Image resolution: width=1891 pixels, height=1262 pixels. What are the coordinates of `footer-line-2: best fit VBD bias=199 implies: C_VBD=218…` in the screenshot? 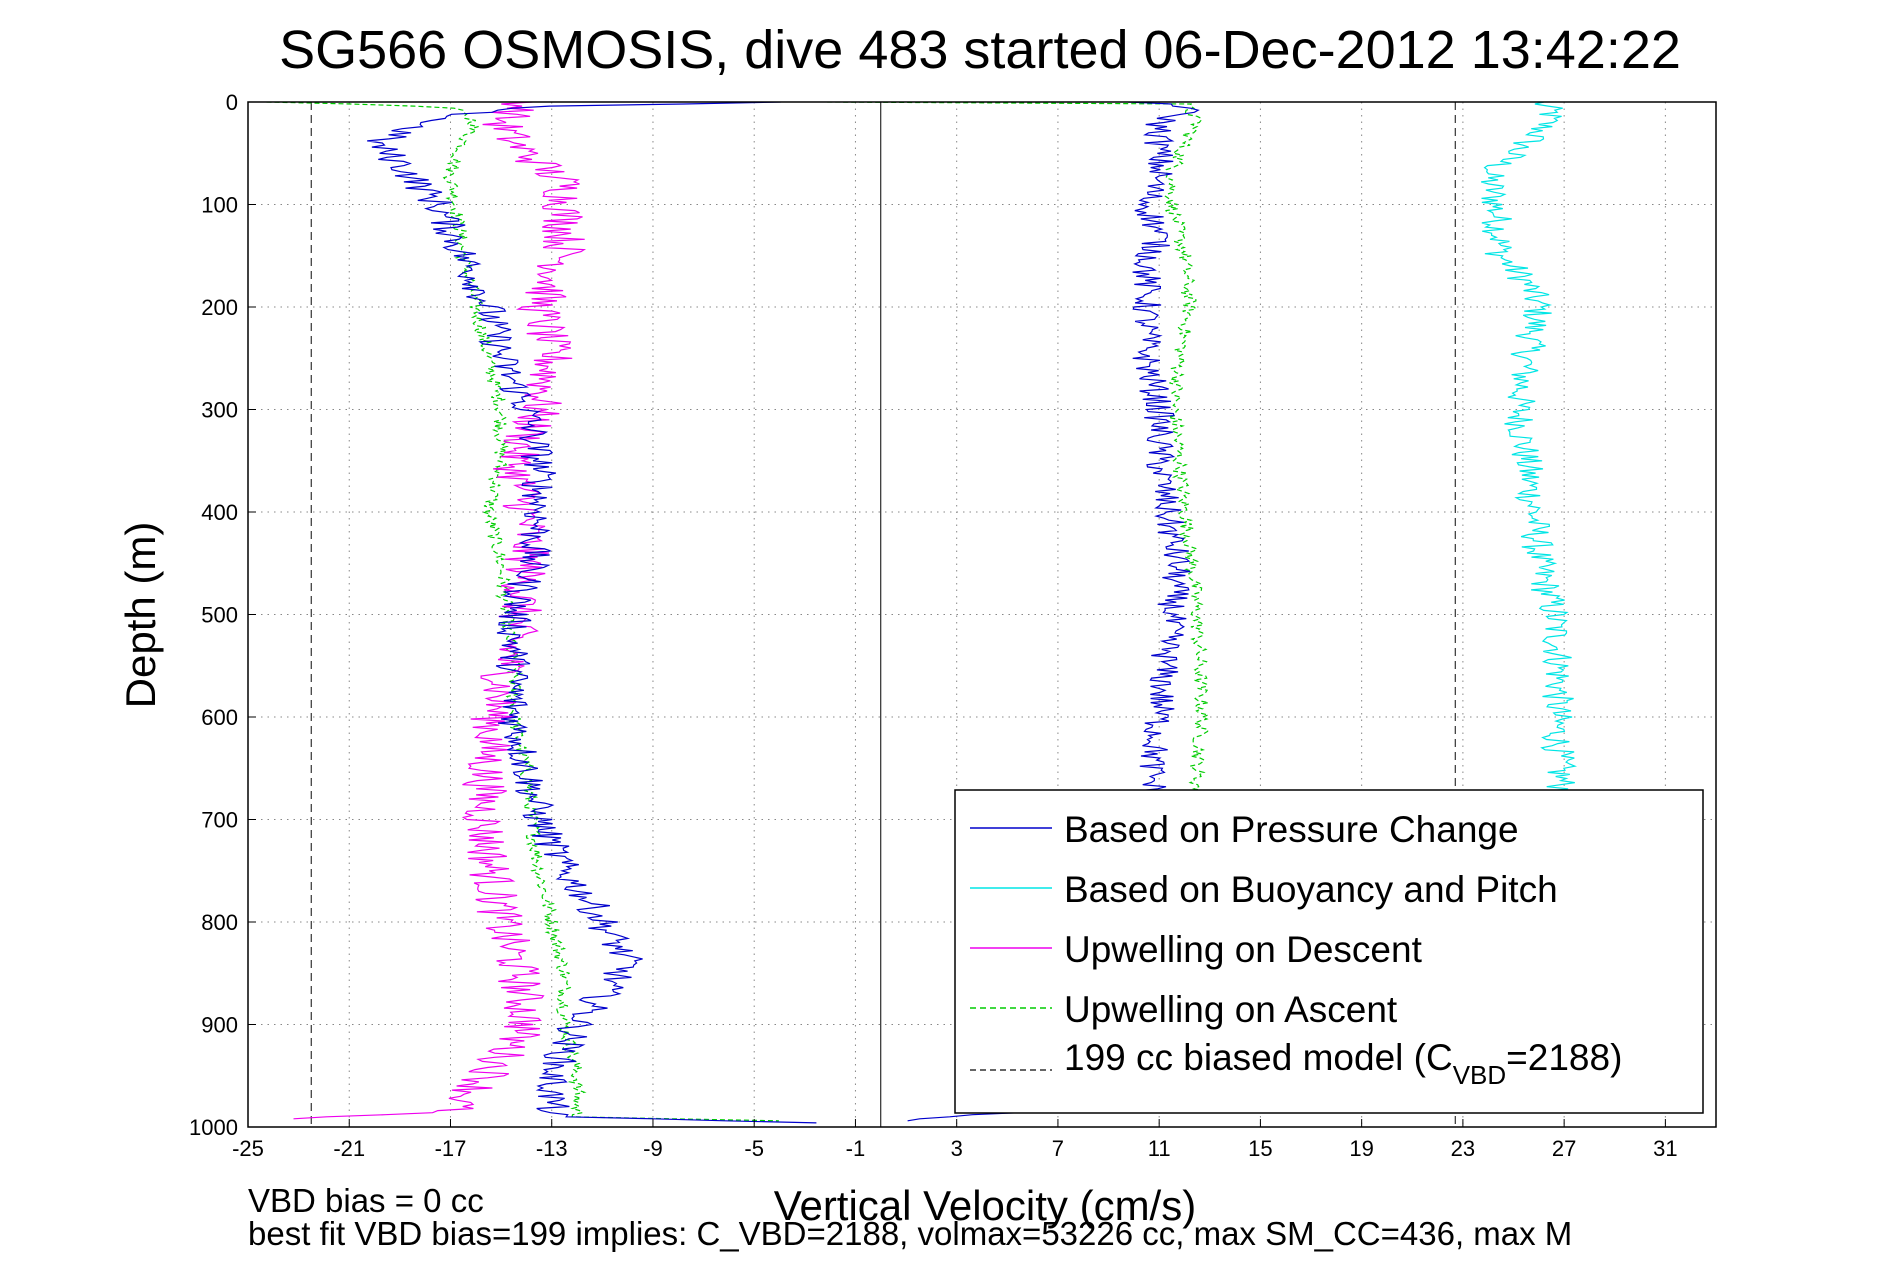 It's located at (910, 1233).